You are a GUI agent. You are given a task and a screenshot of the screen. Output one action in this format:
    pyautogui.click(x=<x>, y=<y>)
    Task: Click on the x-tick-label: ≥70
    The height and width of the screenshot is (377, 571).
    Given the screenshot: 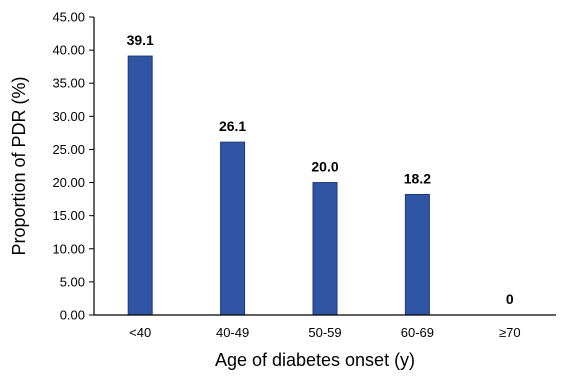 What is the action you would take?
    pyautogui.click(x=510, y=332)
    